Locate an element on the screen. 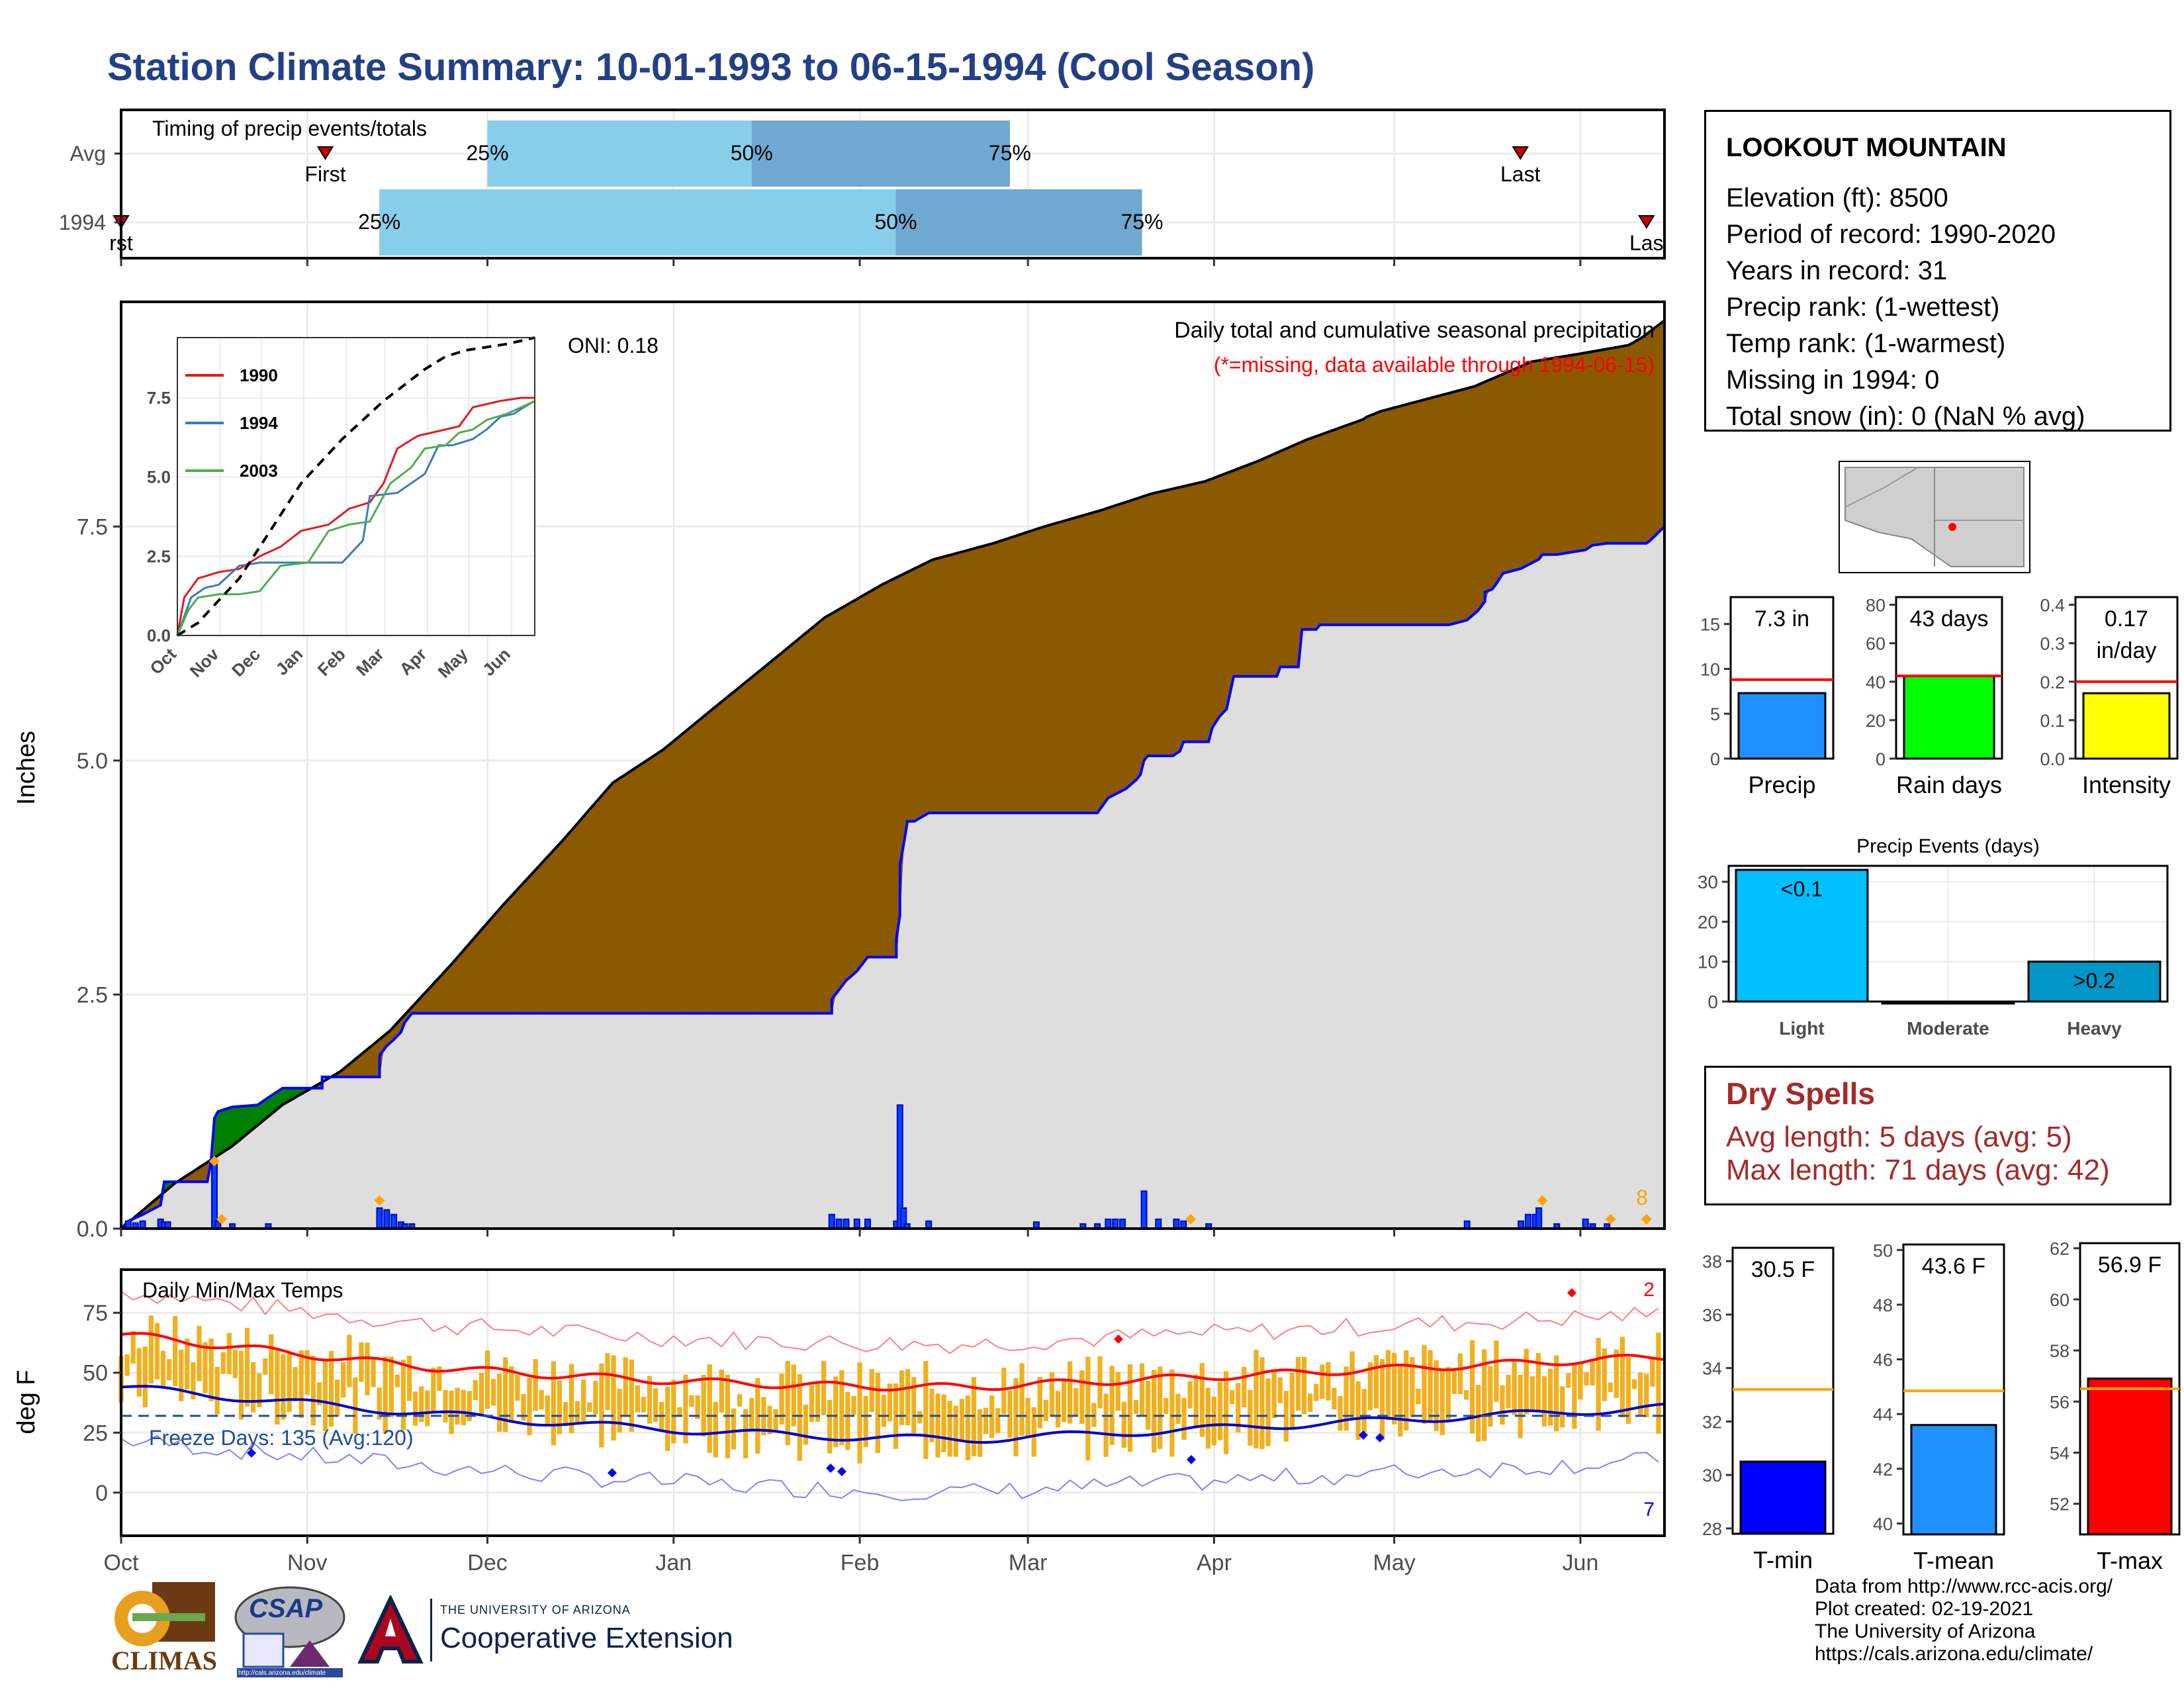  mini-y-tick-label: 5 is located at coordinates (1715, 714).